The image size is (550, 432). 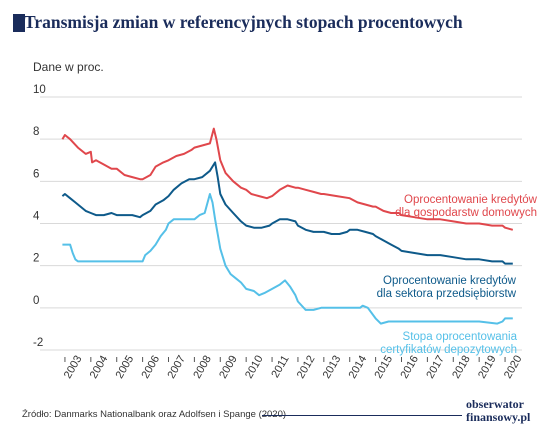 What do you see at coordinates (362, 415) in the screenshot?
I see `footer-rule` at bounding box center [362, 415].